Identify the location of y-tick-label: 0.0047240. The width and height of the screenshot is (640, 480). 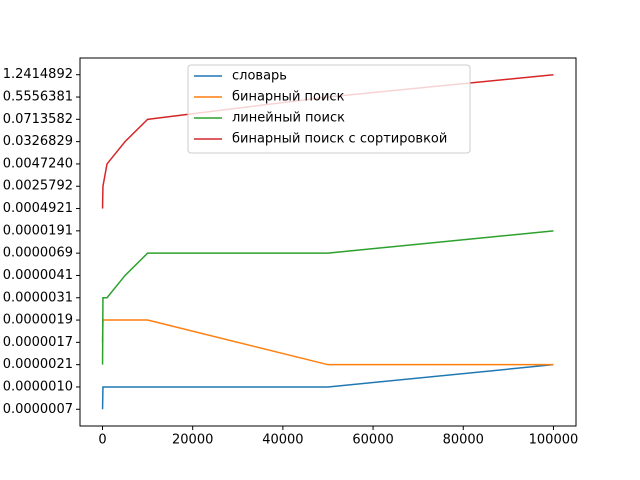
(38, 163).